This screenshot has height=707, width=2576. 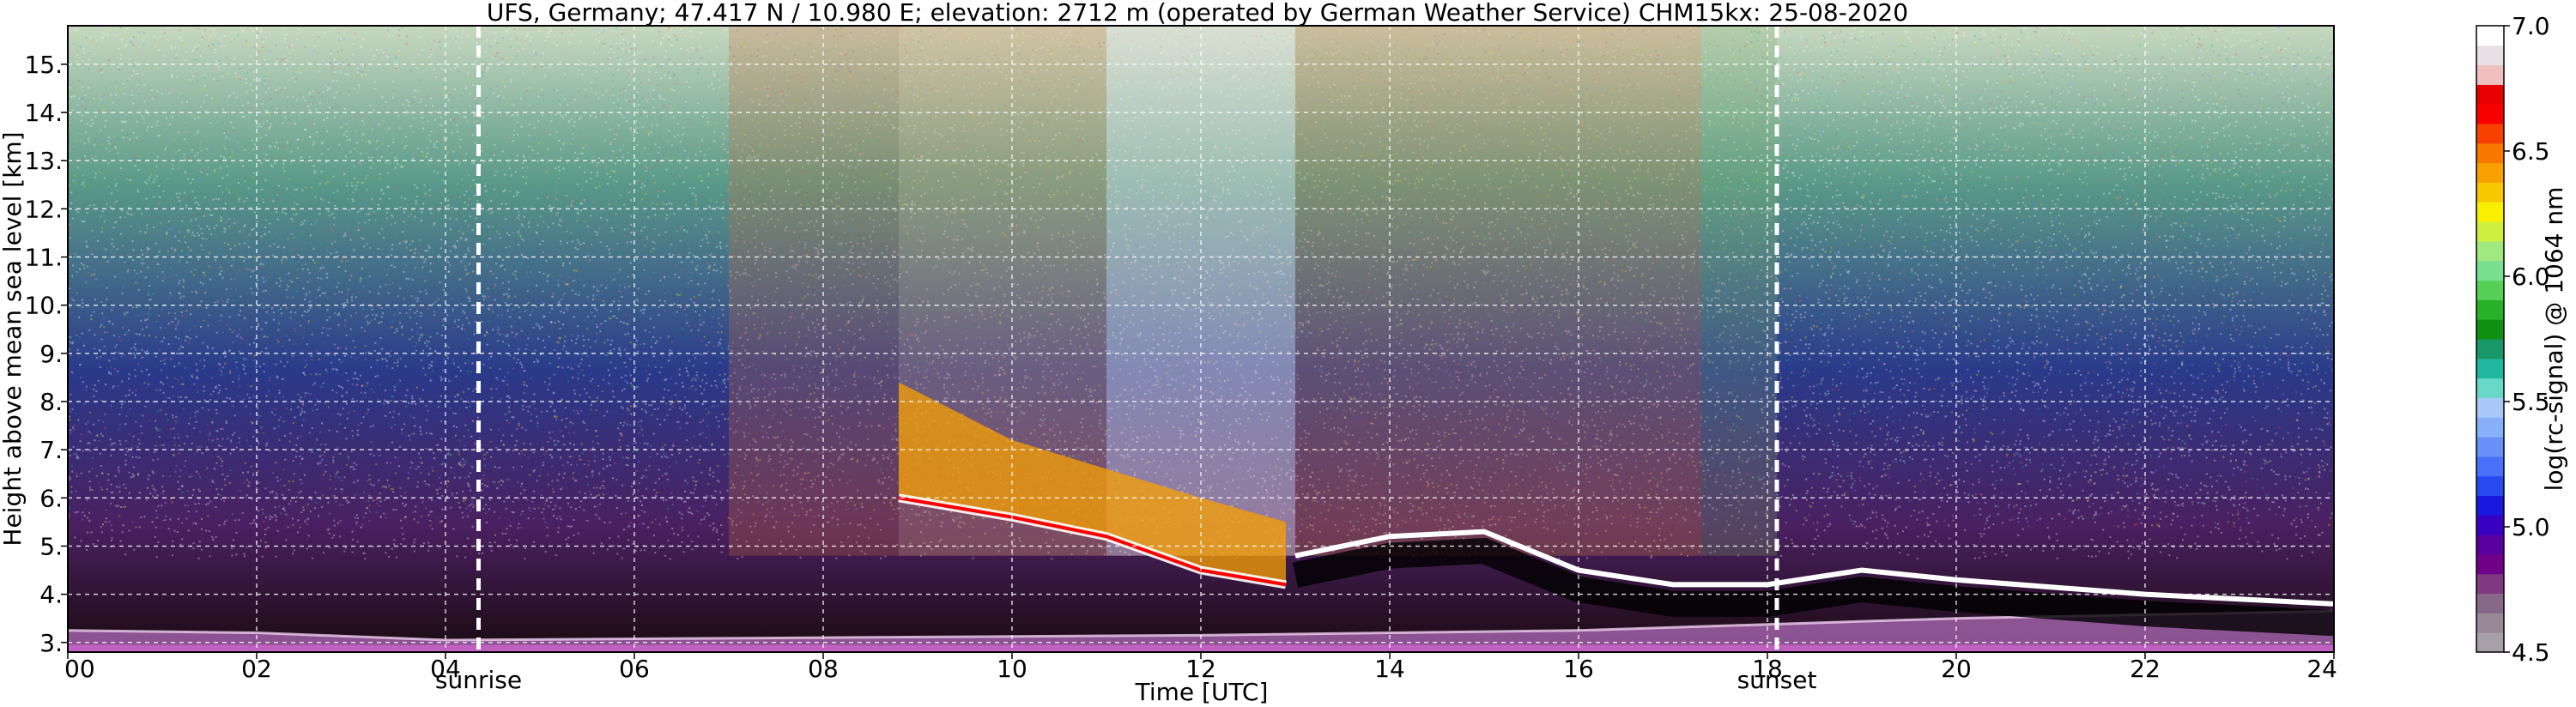 I want to click on x-tick-label-12: 24, so click(x=2321, y=669).